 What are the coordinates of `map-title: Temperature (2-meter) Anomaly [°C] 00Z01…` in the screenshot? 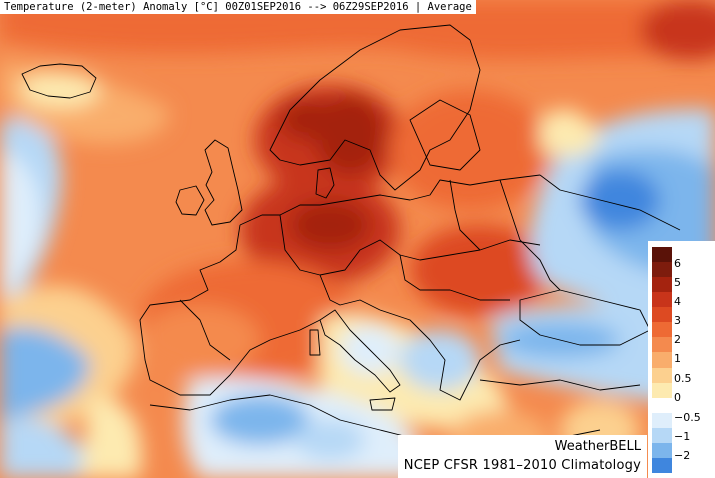 It's located at (238, 7).